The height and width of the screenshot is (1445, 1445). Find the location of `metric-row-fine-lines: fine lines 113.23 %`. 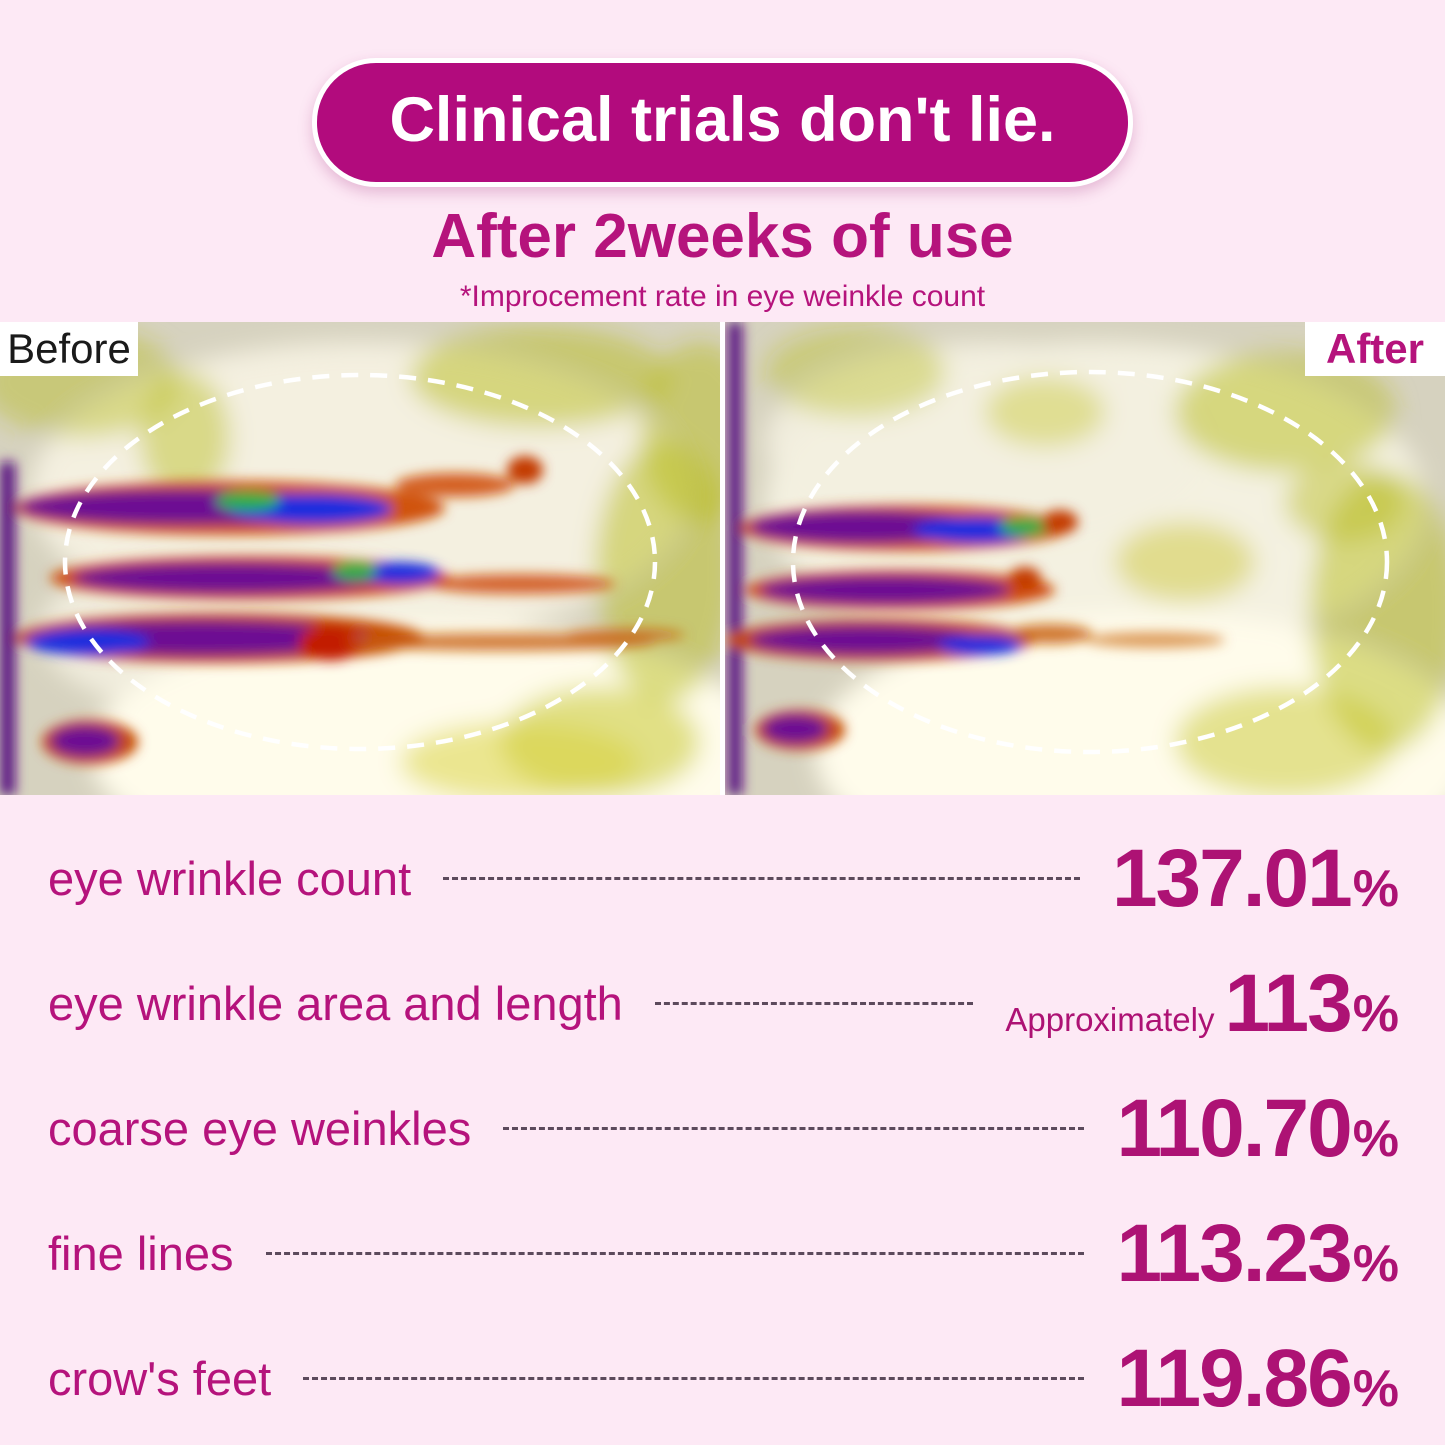

metric-row-fine-lines: fine lines 113.23 % is located at coordinates (723, 1253).